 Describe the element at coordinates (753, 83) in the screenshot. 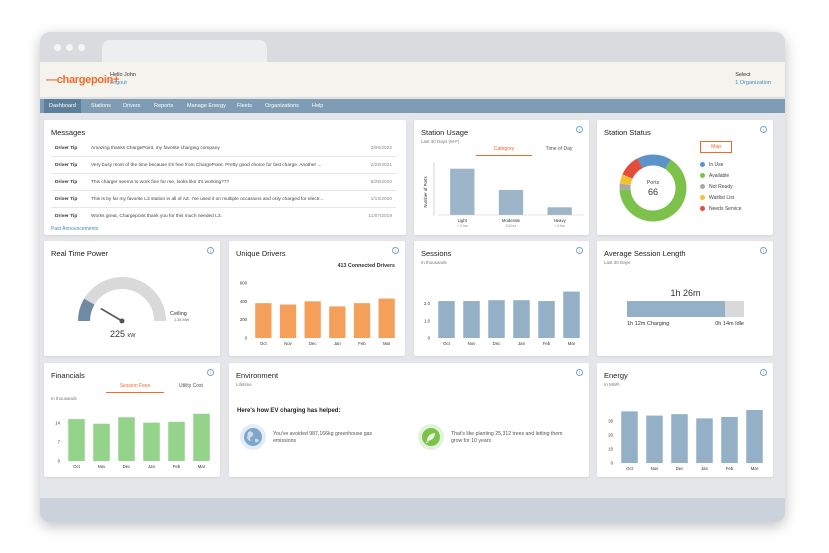

I see `organization-link: 1 Organization` at that location.